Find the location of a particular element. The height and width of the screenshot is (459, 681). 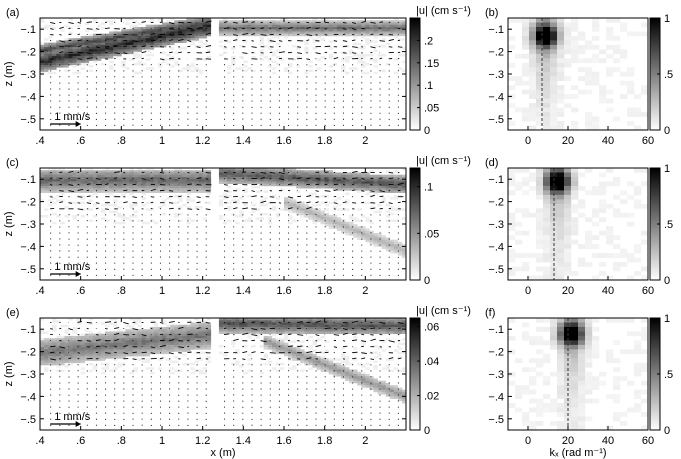

x-tick-label: 1 is located at coordinates (162, 141).